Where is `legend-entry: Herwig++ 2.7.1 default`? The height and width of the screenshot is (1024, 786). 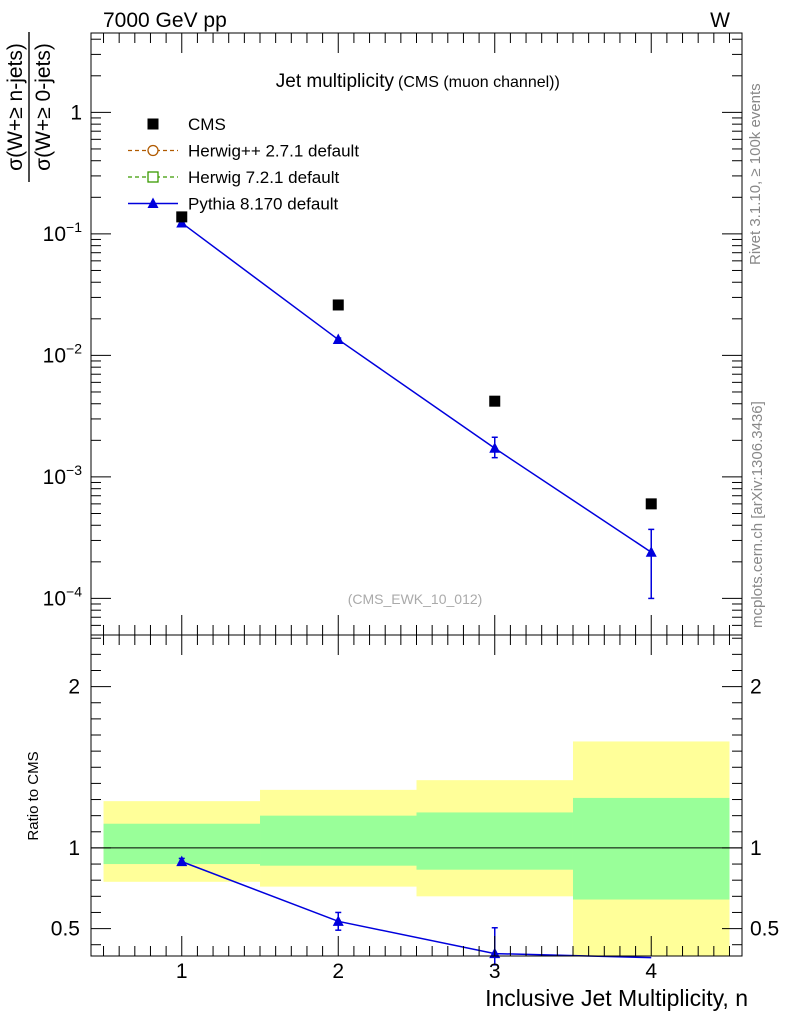
legend-entry: Herwig++ 2.7.1 default is located at coordinates (243, 151).